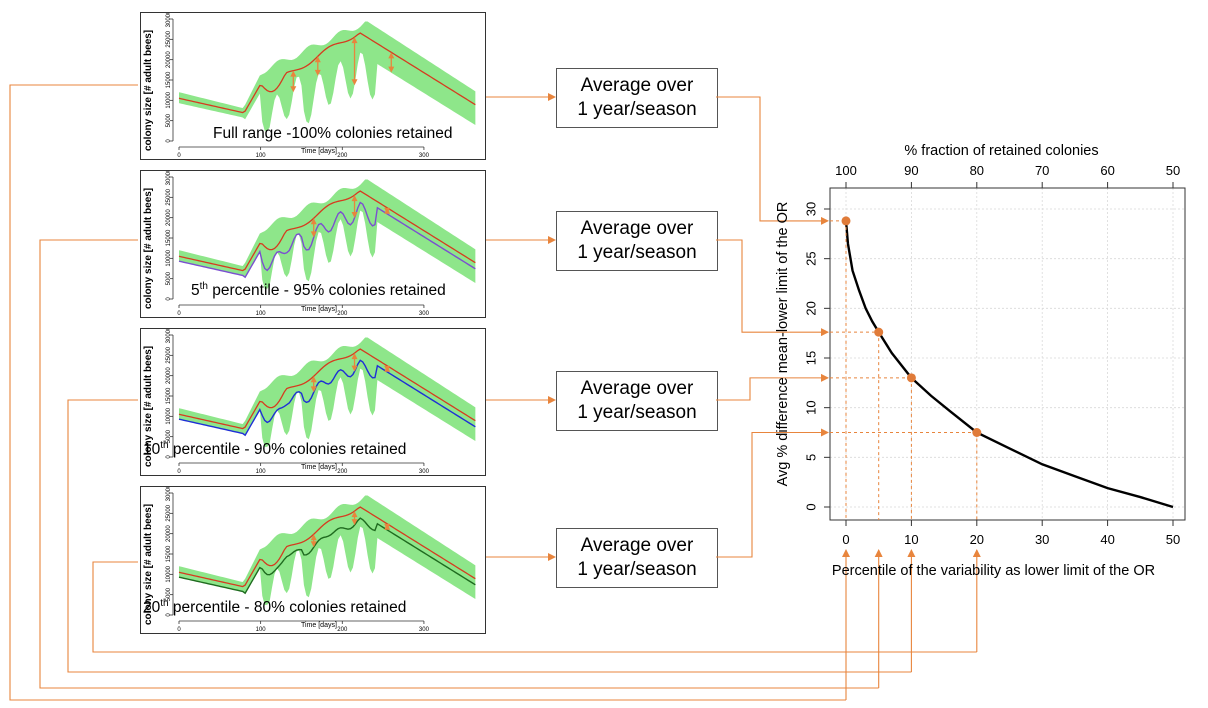  I want to click on caption-number: 5, so click(195, 291).